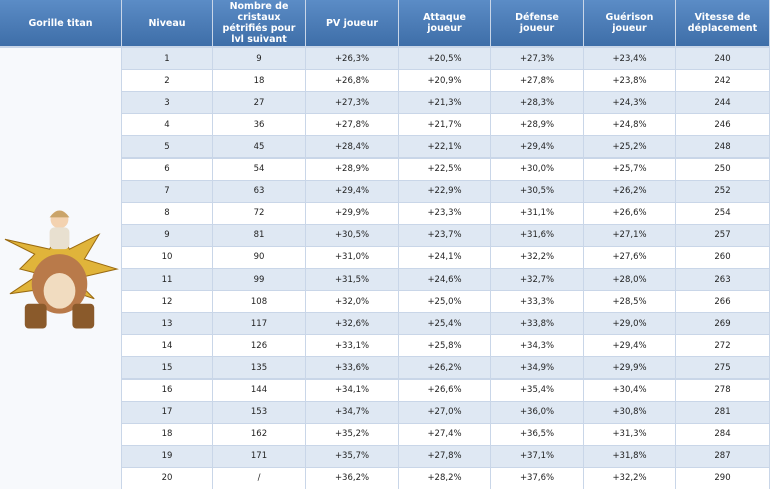  Describe the element at coordinates (444, 23) in the screenshot. I see `header-cell: Attaque joueur` at that location.